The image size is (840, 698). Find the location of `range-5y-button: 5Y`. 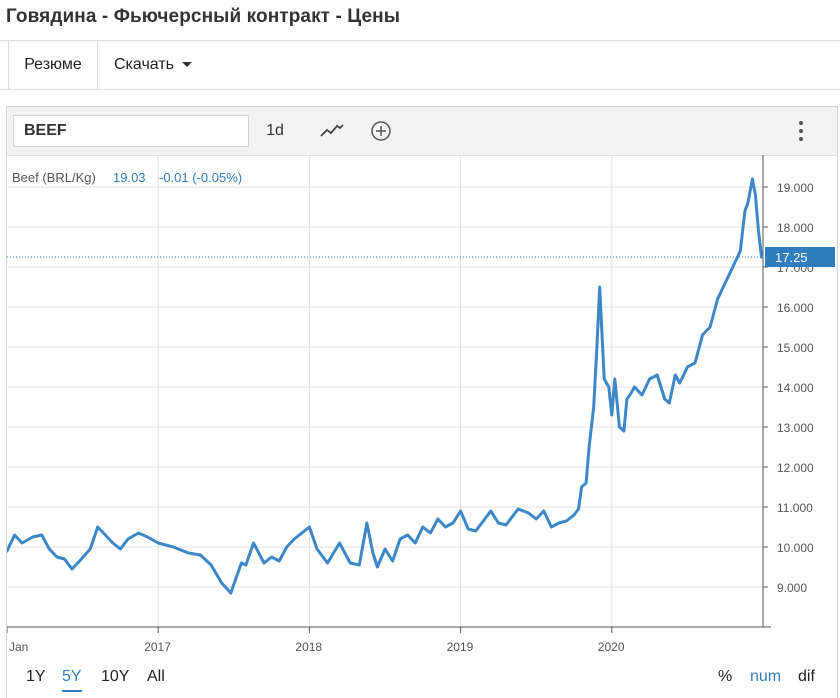

range-5y-button: 5Y is located at coordinates (72, 678).